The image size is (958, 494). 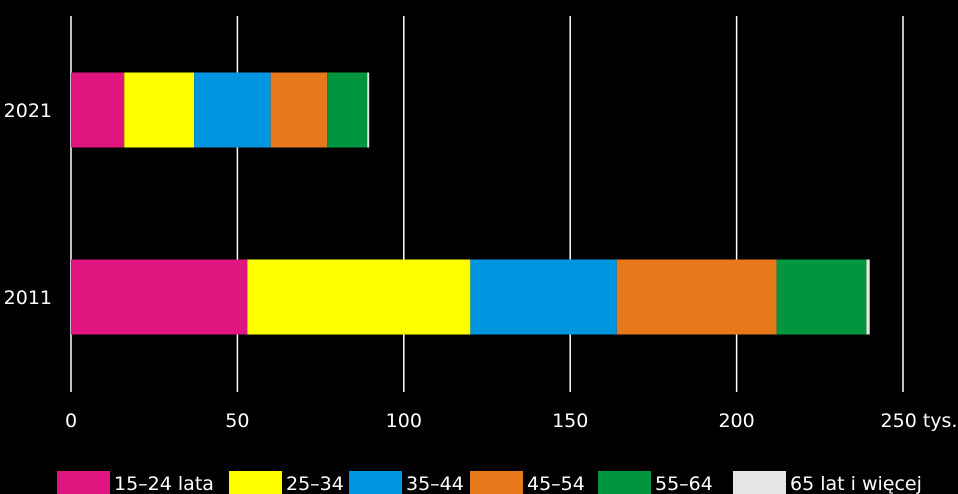 What do you see at coordinates (28, 204) in the screenshot?
I see `y-axis-categories: 2021 2011` at bounding box center [28, 204].